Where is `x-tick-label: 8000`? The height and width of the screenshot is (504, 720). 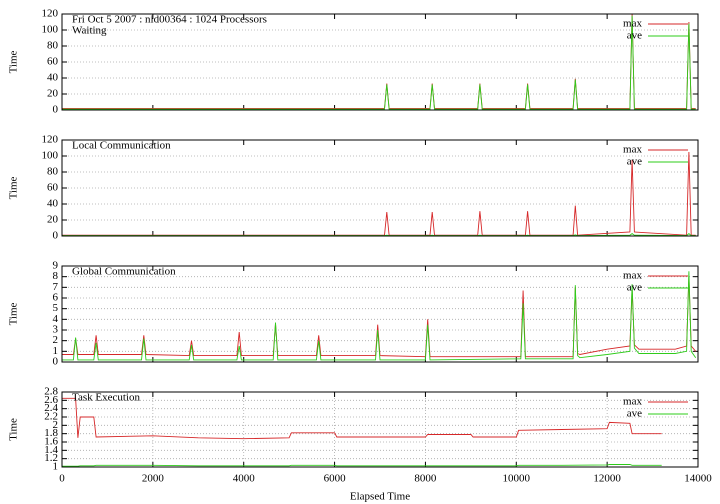 x-tick-label: 8000 is located at coordinates (425, 479).